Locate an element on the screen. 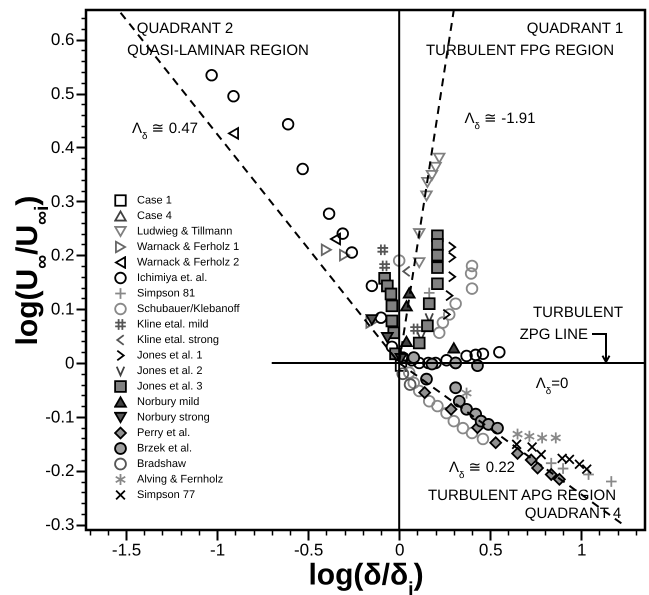 The height and width of the screenshot is (595, 649). annotation: Λ$_{δ}$ ≅ 0.47 is located at coordinates (165, 131).